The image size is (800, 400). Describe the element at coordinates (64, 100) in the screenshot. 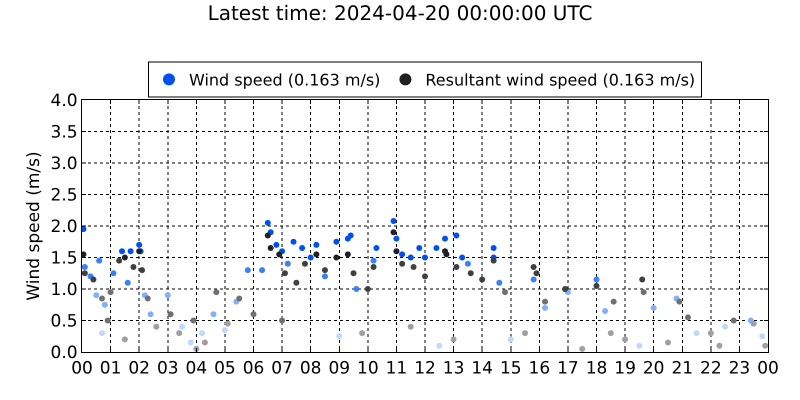

I see `y-tick-label: 4.0` at that location.